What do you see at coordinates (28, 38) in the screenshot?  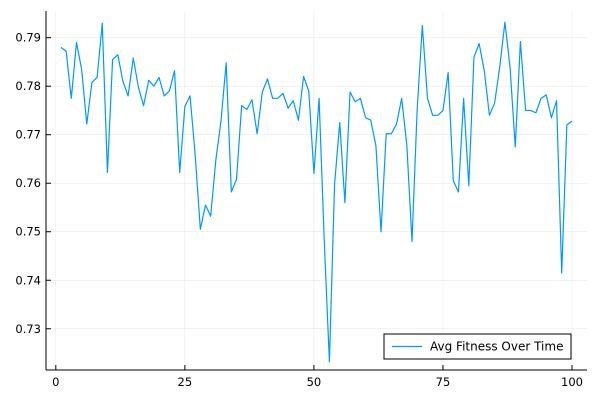 I see `y-tick-label: 0.79` at bounding box center [28, 38].